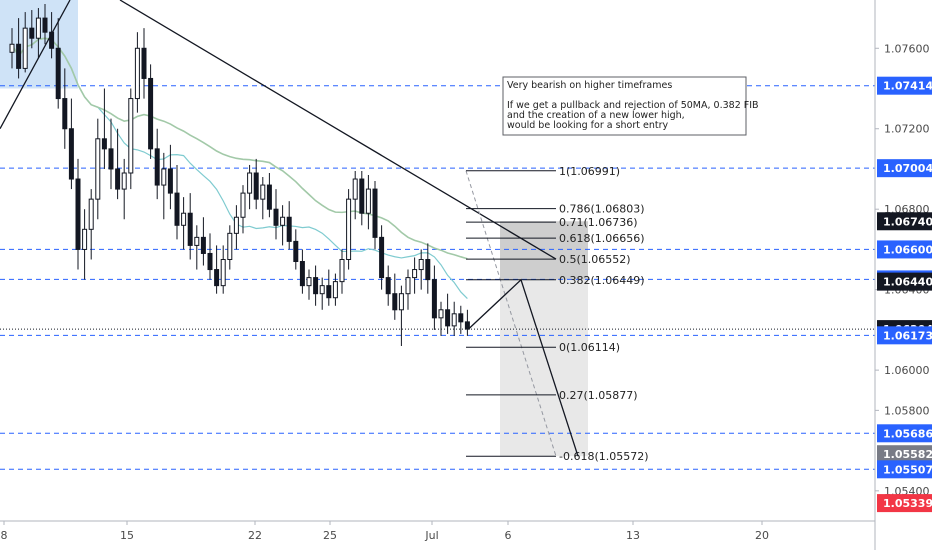 This screenshot has height=550, width=932. Describe the element at coordinates (762, 535) in the screenshot. I see `x-tick-label: 20` at that location.